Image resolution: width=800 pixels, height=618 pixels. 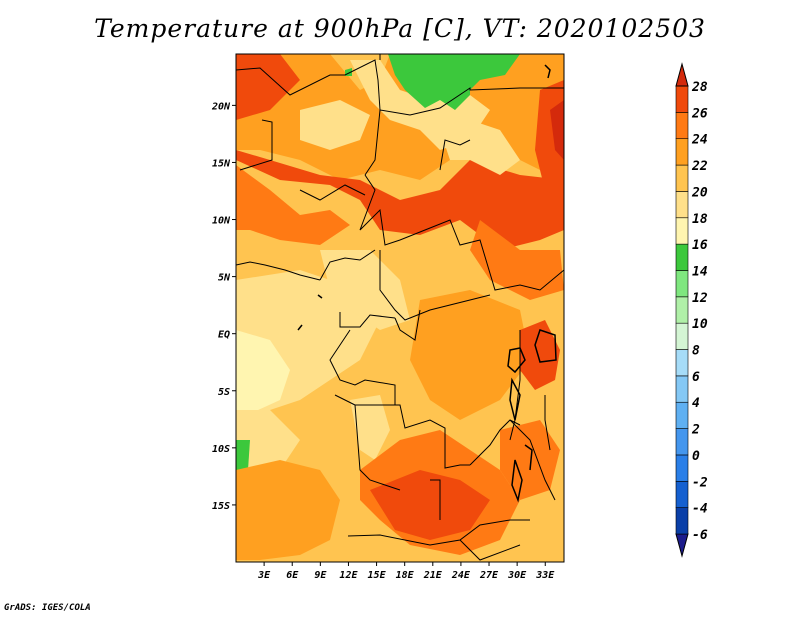 What do you see at coordinates (489, 575) in the screenshot?
I see `lon-tick-label: 27E` at bounding box center [489, 575].